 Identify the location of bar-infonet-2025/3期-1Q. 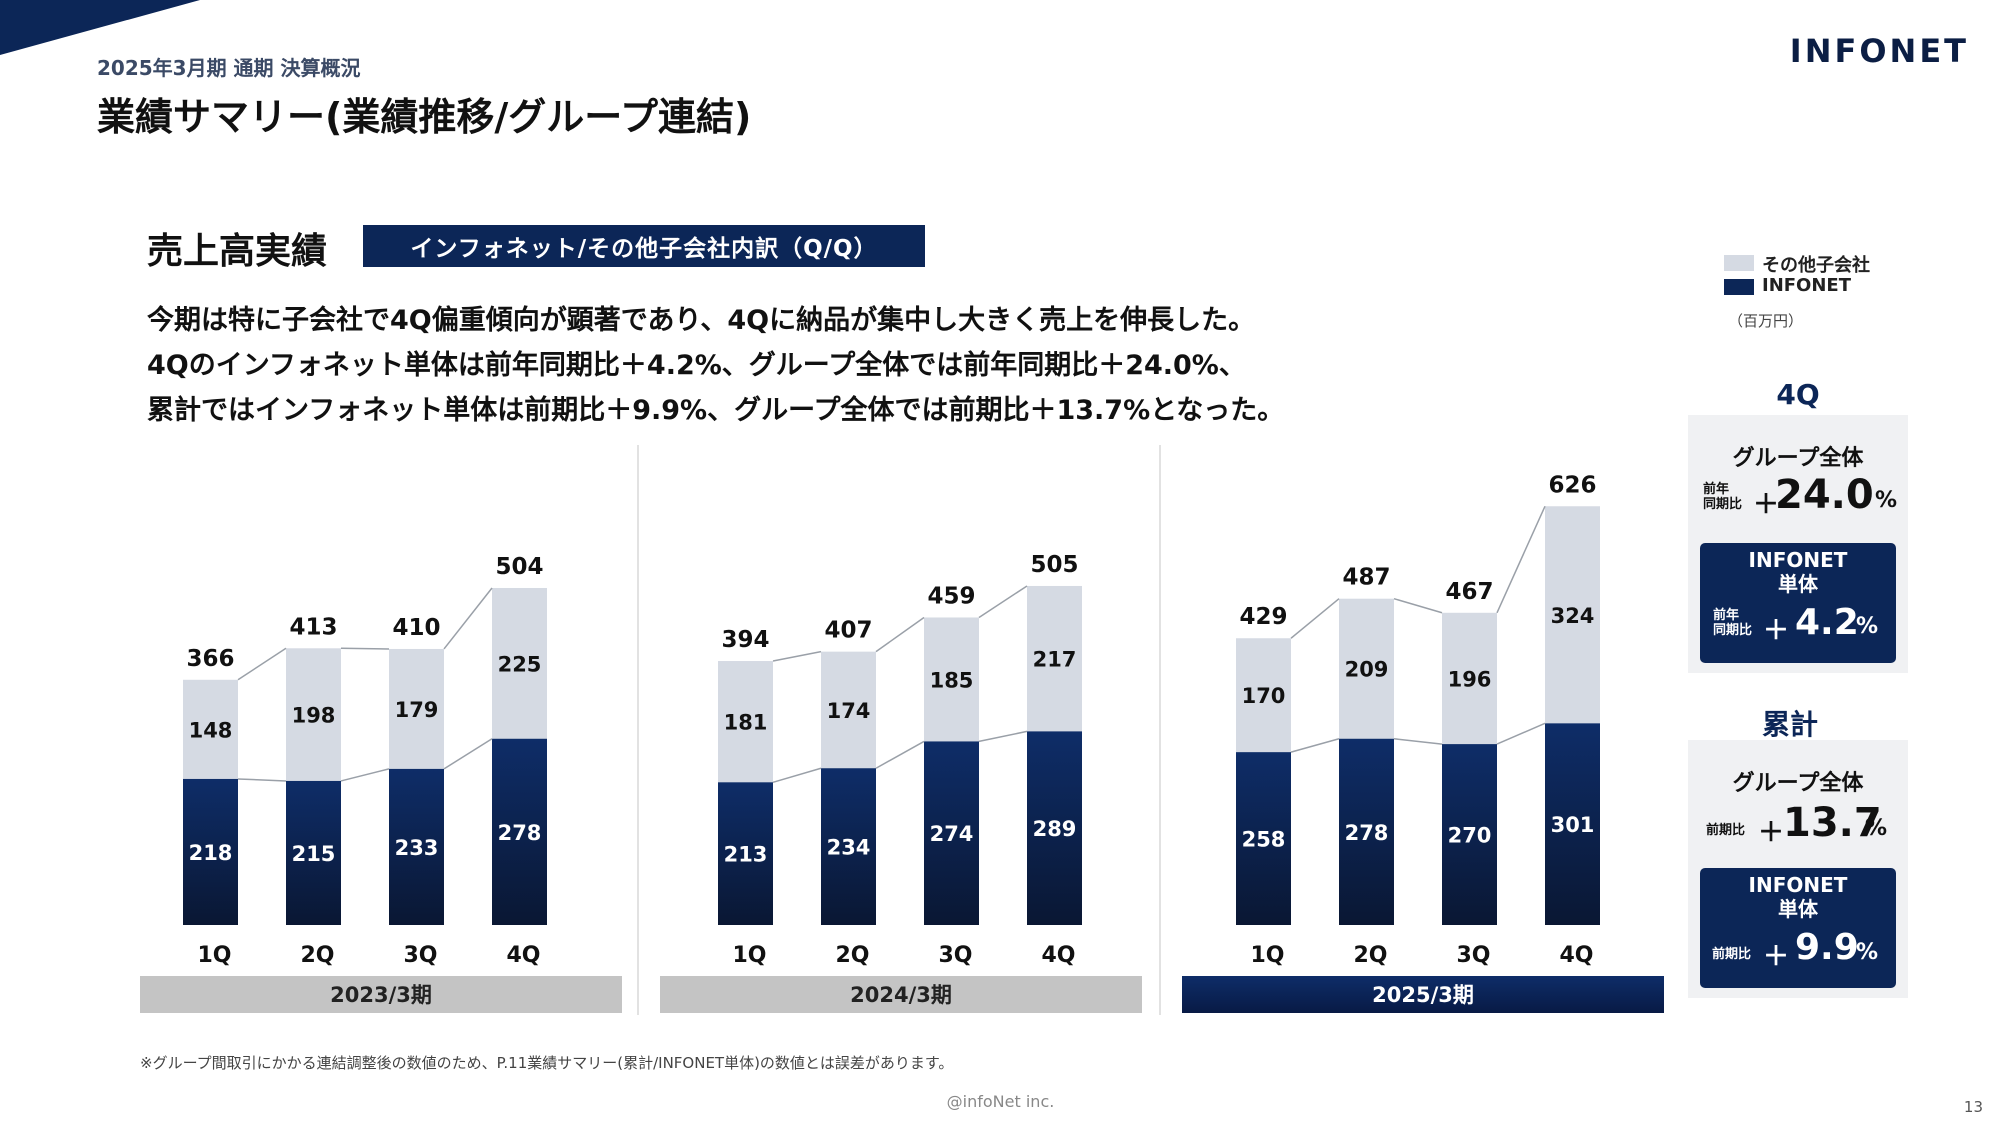
(1263, 838).